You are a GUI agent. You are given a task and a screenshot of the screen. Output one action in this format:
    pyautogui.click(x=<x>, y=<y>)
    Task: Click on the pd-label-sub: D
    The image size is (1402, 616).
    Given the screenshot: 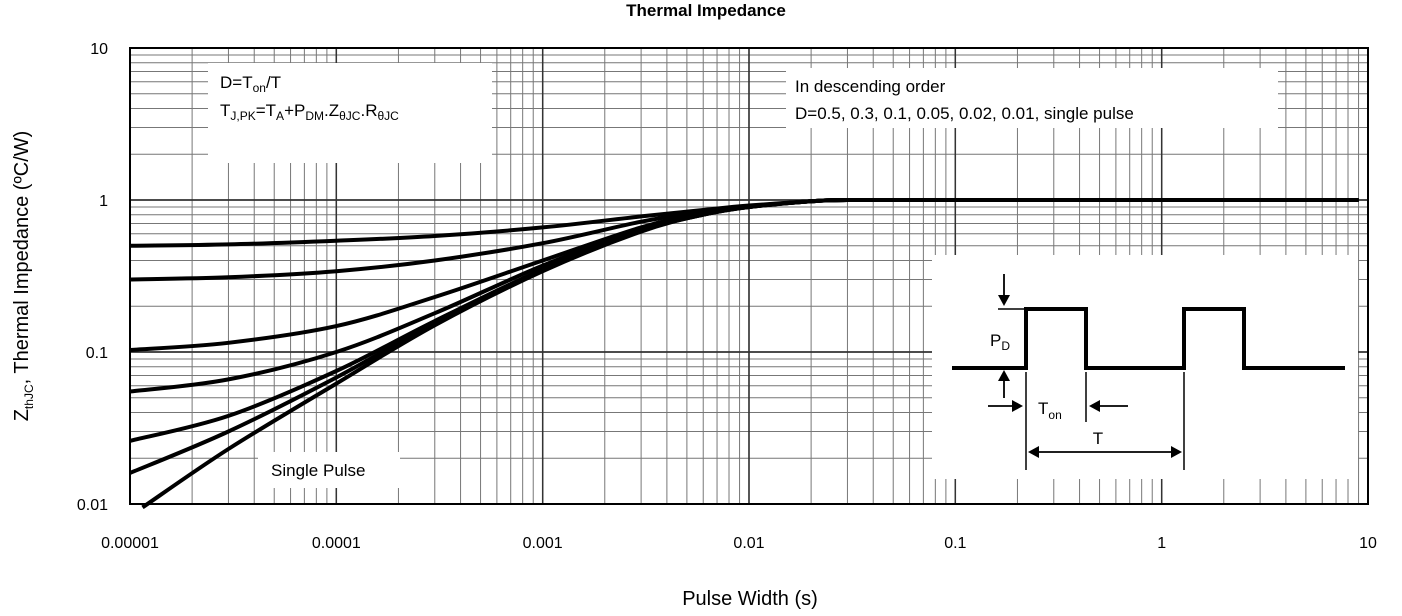 What is the action you would take?
    pyautogui.click(x=1005, y=346)
    